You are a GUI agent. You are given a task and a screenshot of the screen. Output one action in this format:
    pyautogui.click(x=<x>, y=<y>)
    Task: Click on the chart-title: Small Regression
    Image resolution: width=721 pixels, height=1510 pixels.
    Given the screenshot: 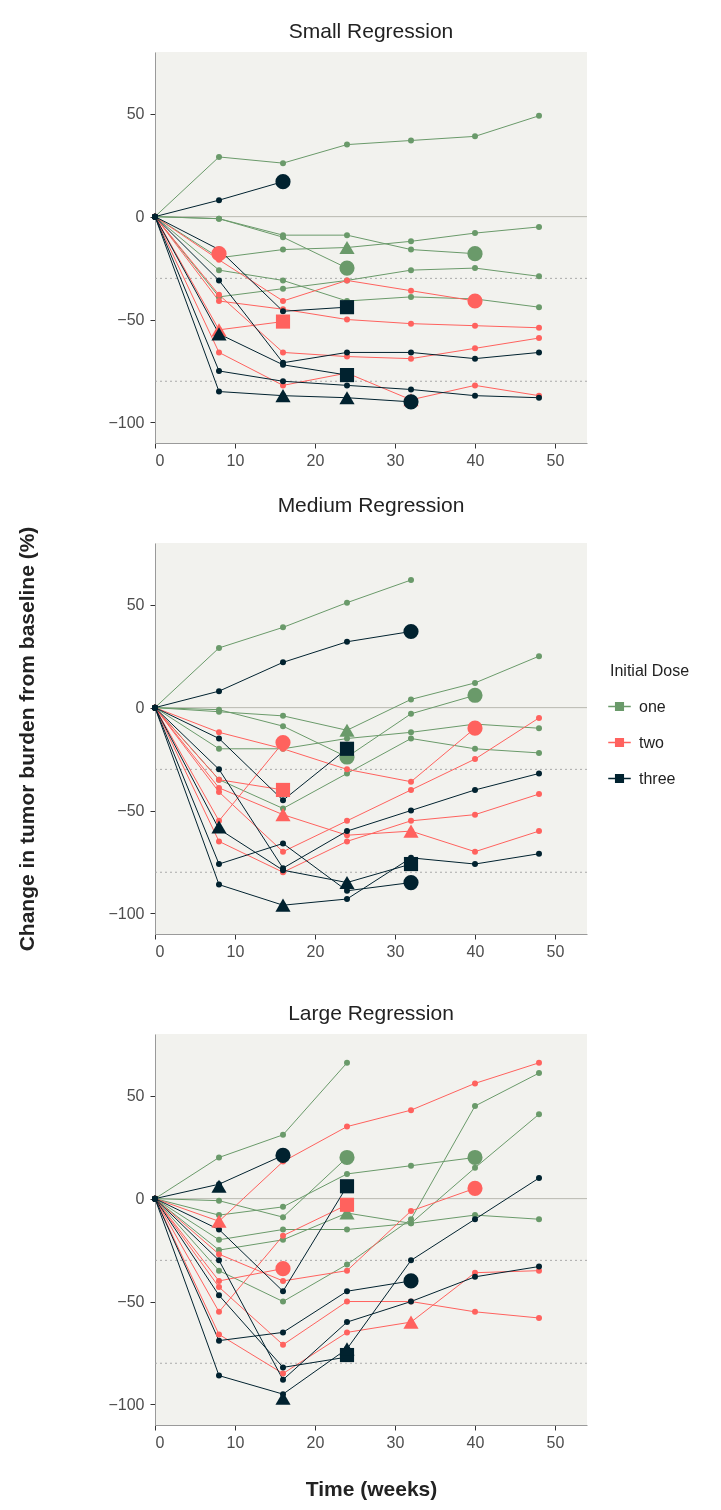 What is the action you would take?
    pyautogui.click(x=371, y=30)
    